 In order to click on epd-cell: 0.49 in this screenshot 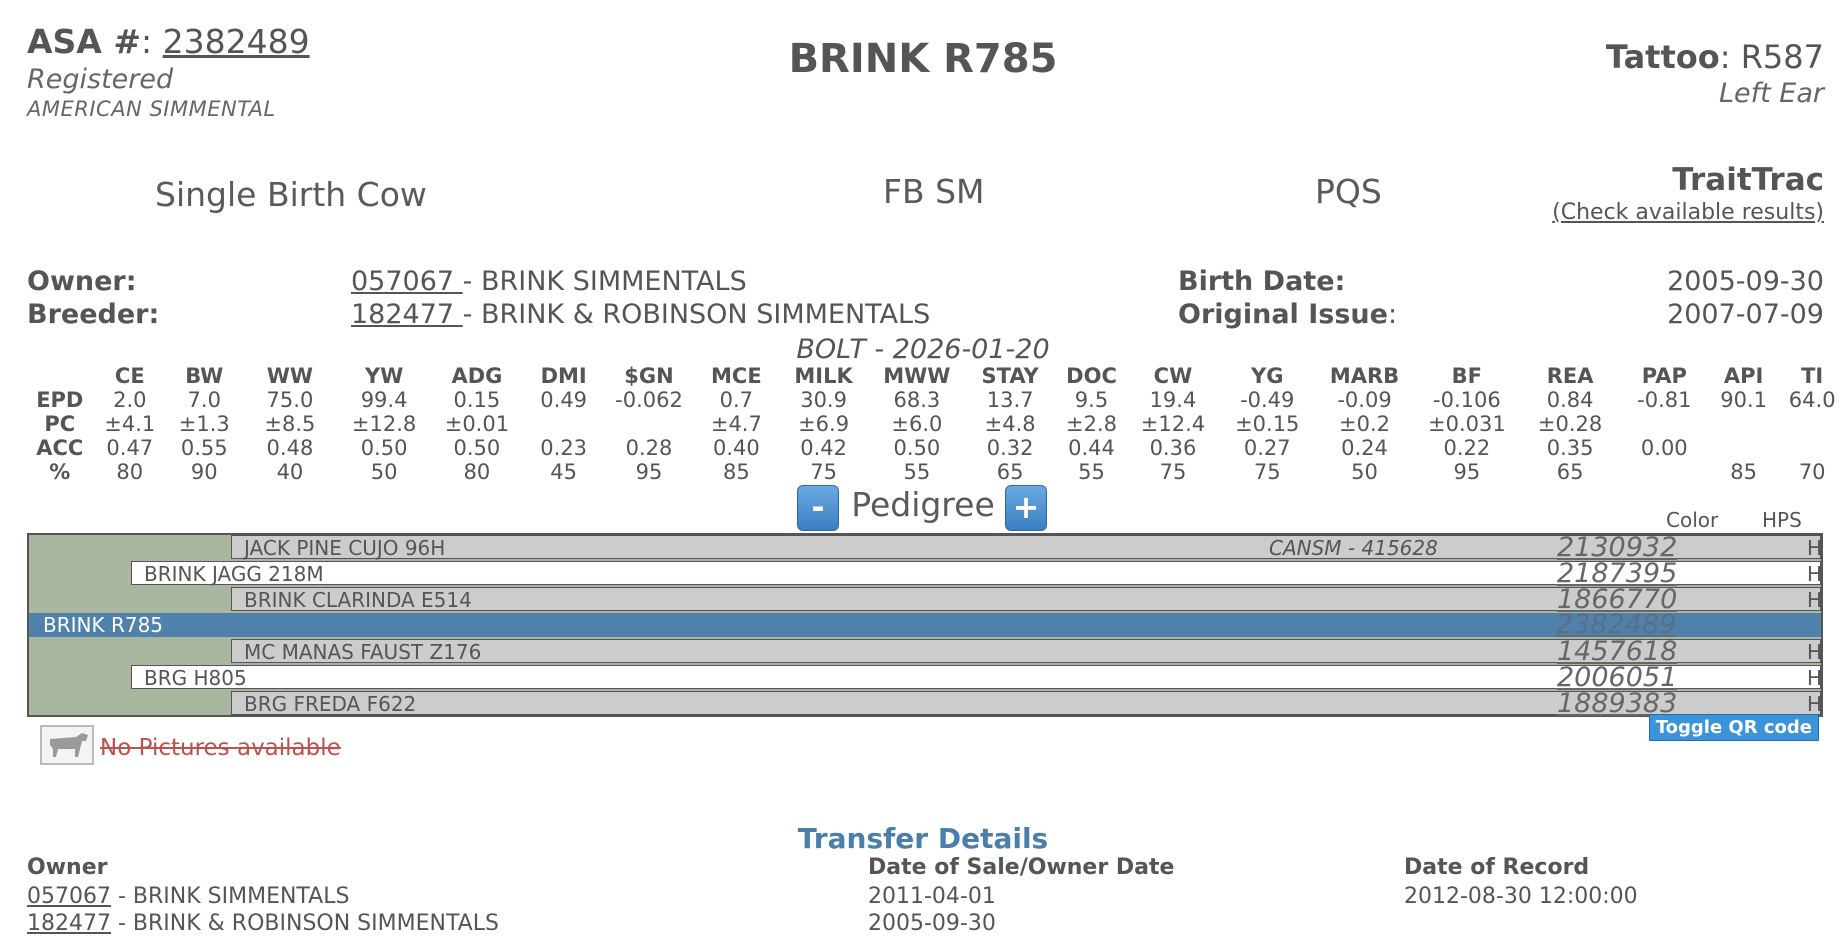, I will do `click(564, 400)`.